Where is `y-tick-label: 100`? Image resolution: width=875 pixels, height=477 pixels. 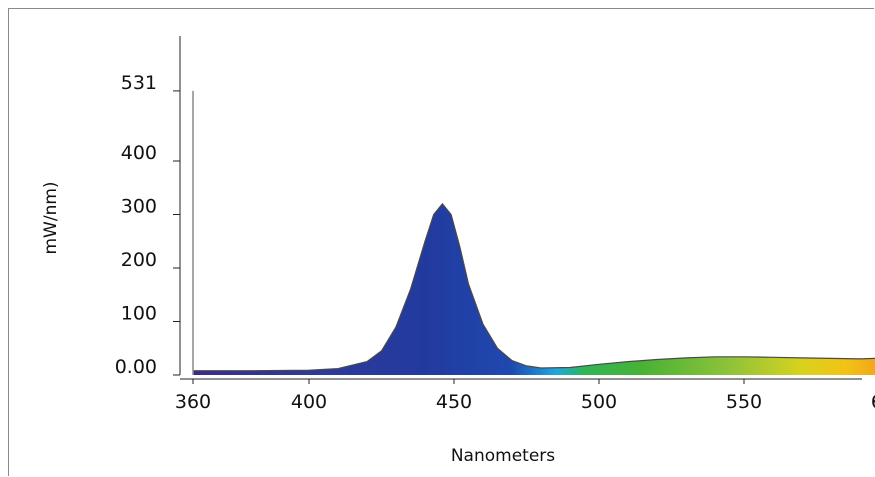 y-tick-label: 100 is located at coordinates (139, 314).